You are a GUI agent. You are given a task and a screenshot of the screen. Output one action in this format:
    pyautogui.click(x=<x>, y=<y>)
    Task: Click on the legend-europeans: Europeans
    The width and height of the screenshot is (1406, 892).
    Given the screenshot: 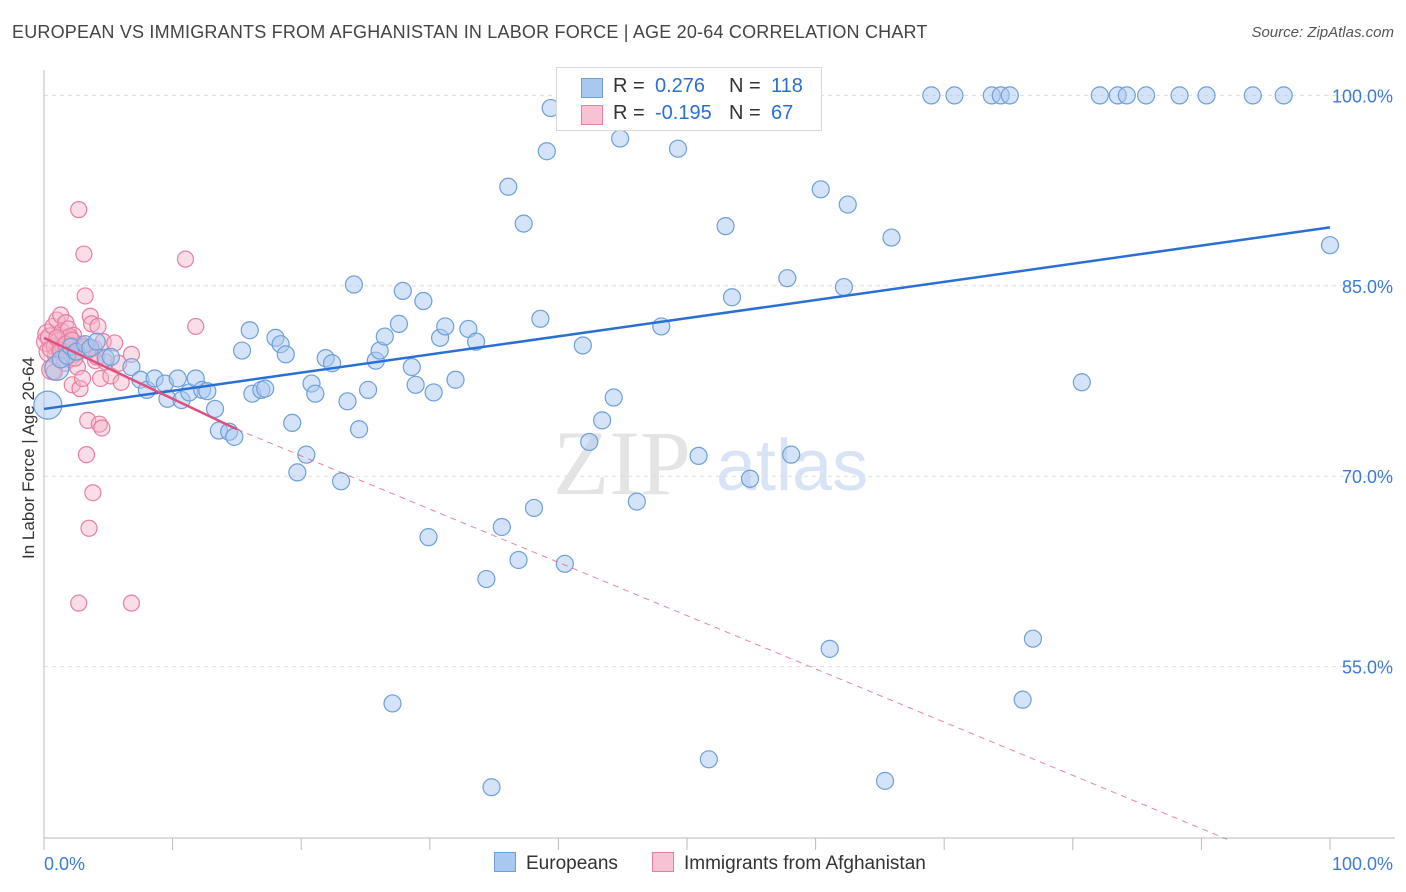 What is the action you would take?
    pyautogui.click(x=556, y=863)
    